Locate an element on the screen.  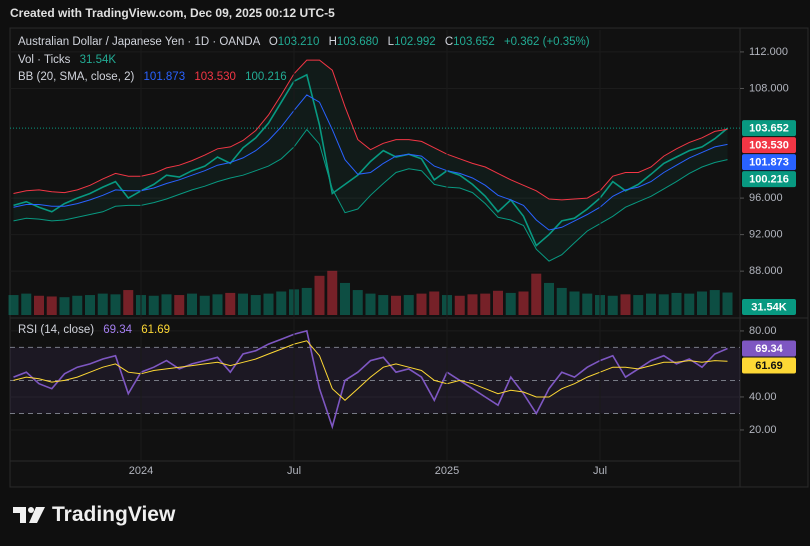
volume-title: Vol · Ticks is located at coordinates (44, 60).